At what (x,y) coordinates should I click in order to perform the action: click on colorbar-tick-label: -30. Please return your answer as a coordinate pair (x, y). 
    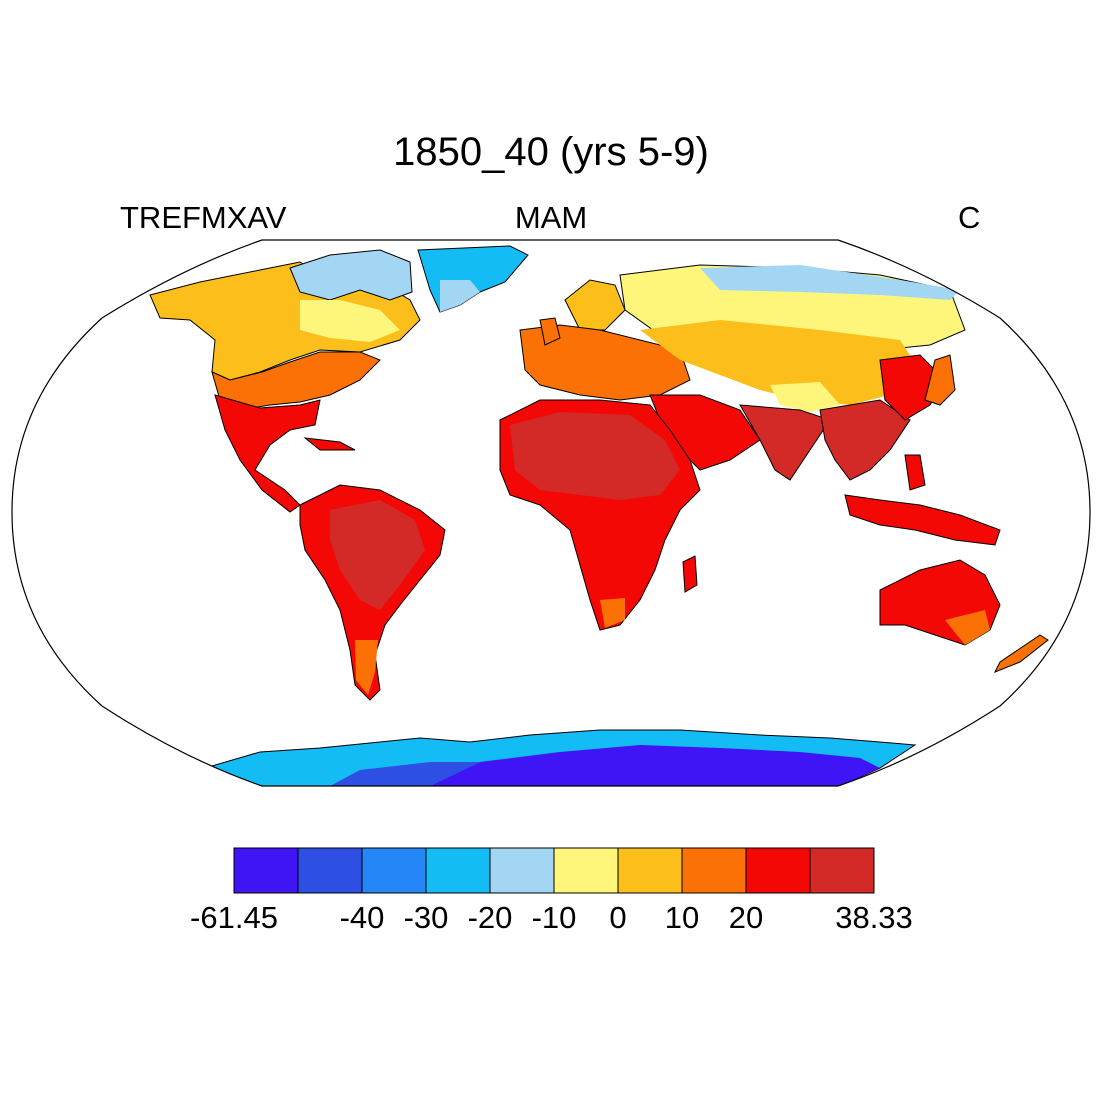
    Looking at the image, I should click on (426, 917).